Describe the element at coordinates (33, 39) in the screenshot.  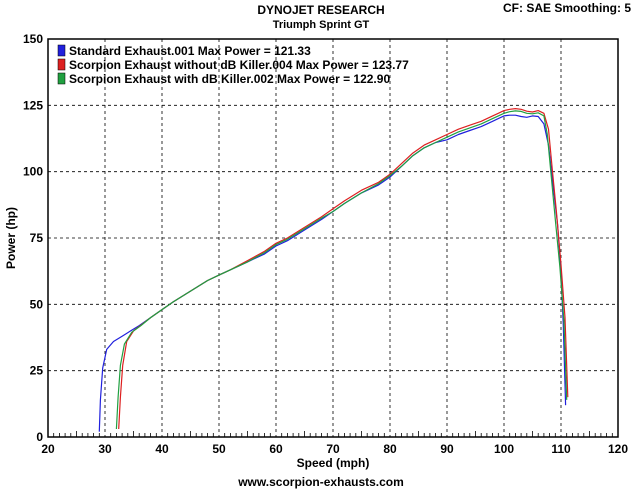
I see `y-tick-label: 150` at that location.